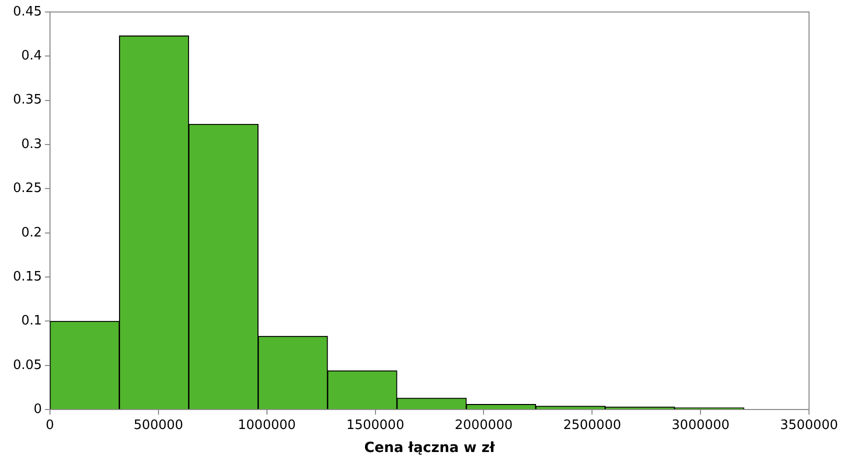 The height and width of the screenshot is (467, 841). I want to click on y-tick-label: 0.1, so click(31, 321).